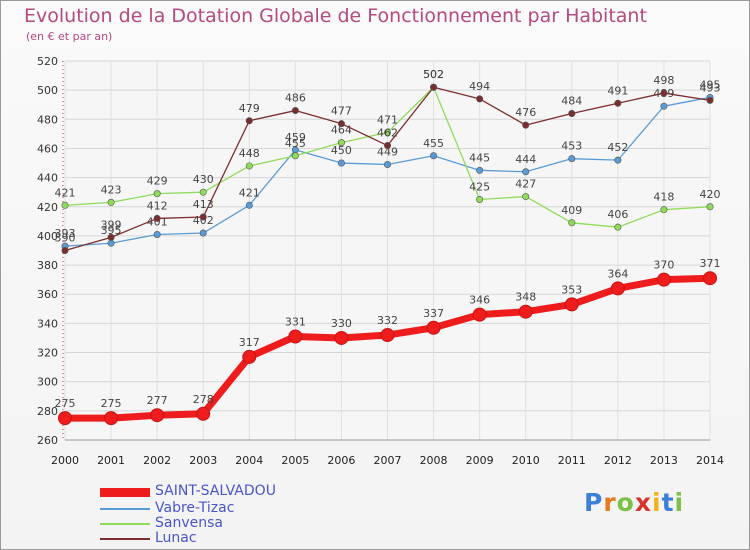 Image resolution: width=750 pixels, height=550 pixels. I want to click on y-tick-label: 340, so click(47, 323).